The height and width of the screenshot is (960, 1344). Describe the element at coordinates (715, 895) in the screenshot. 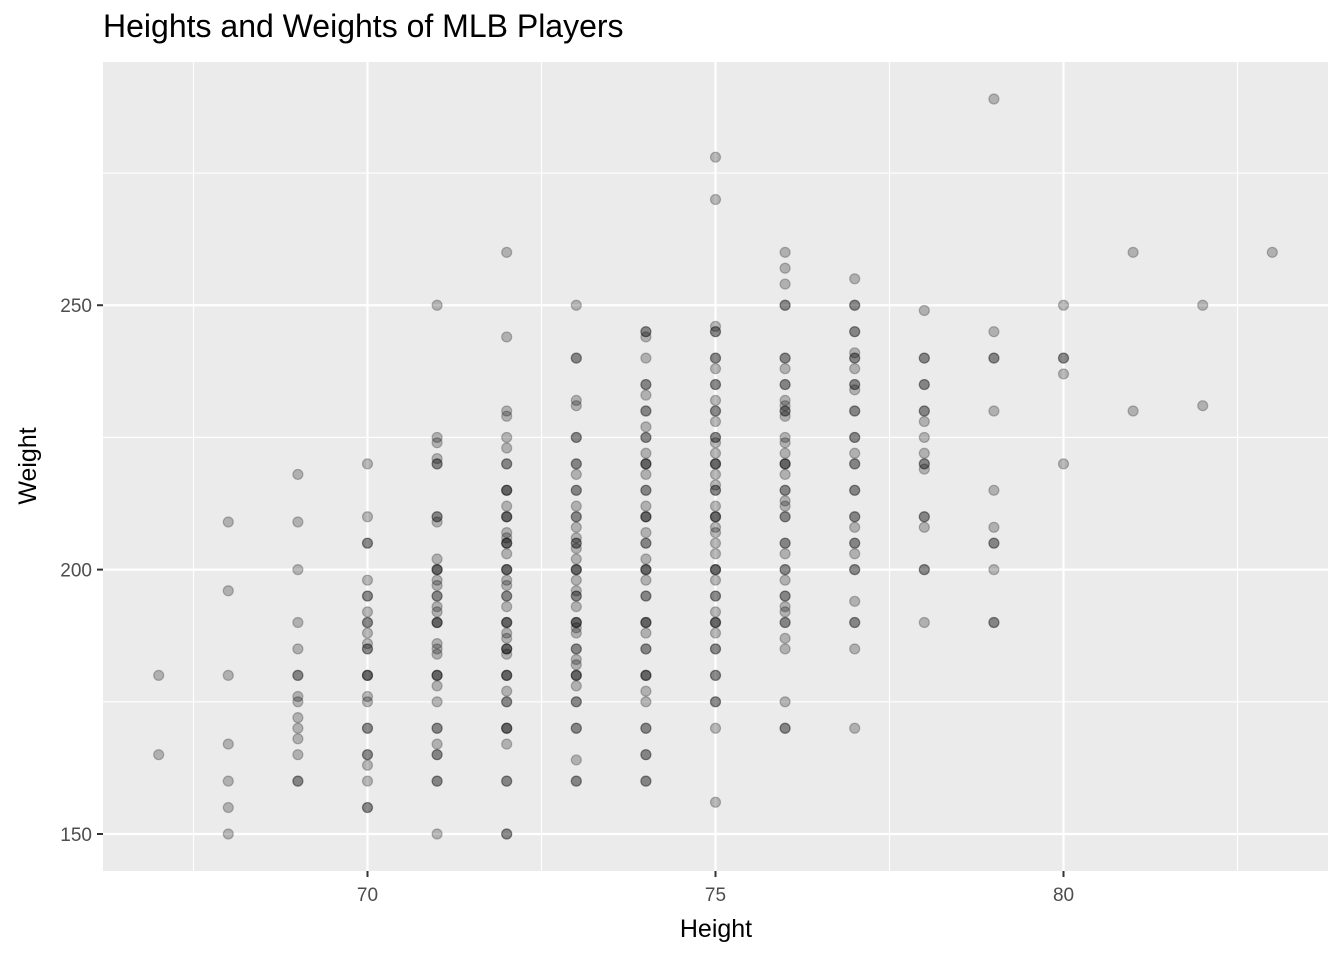

I see `x-tick-label: 75` at that location.